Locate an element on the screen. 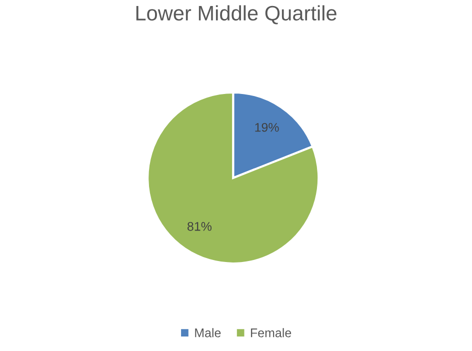 The image size is (472, 351). data-label: 19% is located at coordinates (267, 127).